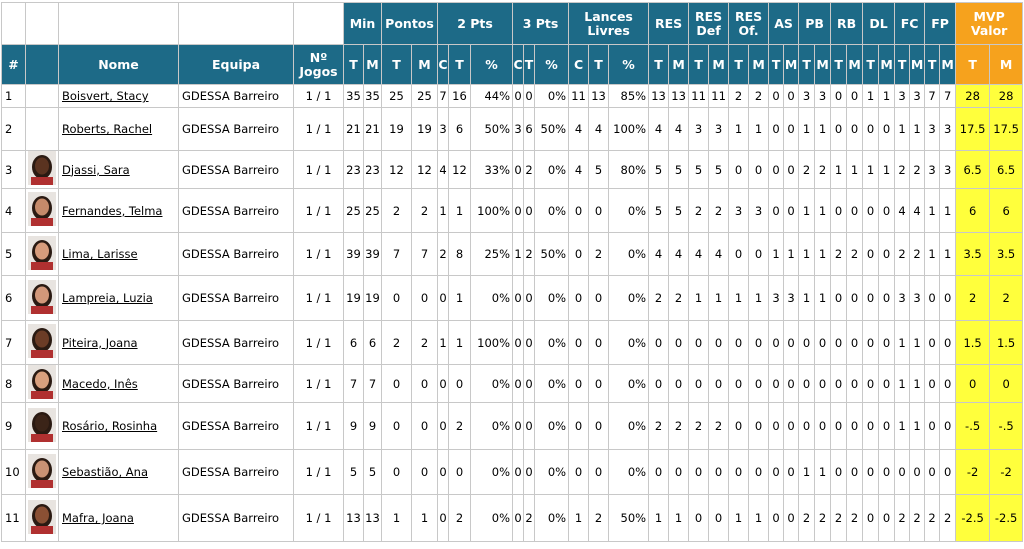 The width and height of the screenshot is (1024, 549). I want to click on player-name: Djassi, Sara, so click(118, 169).